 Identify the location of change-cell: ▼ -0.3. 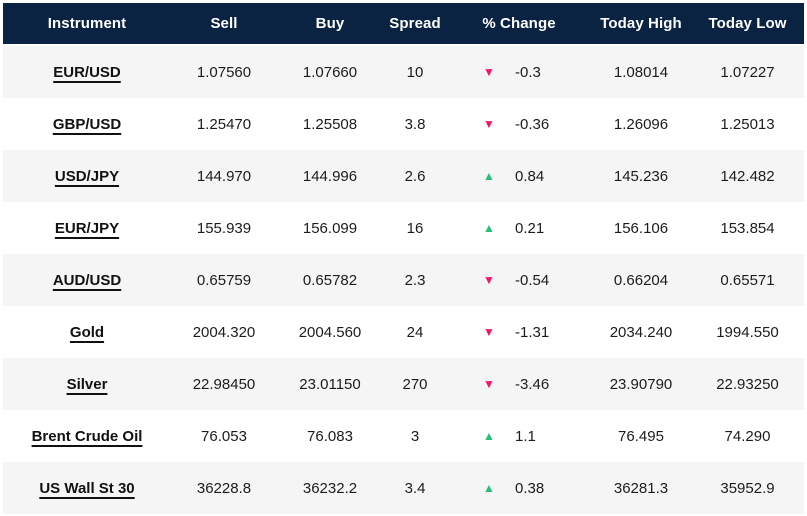
(519, 72).